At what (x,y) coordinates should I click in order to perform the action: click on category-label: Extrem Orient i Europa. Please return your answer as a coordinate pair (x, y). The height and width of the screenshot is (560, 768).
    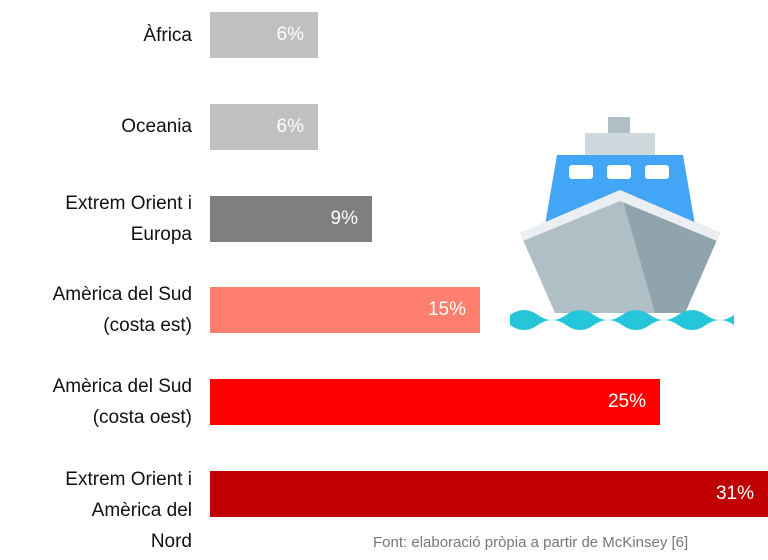
    Looking at the image, I should click on (128, 218).